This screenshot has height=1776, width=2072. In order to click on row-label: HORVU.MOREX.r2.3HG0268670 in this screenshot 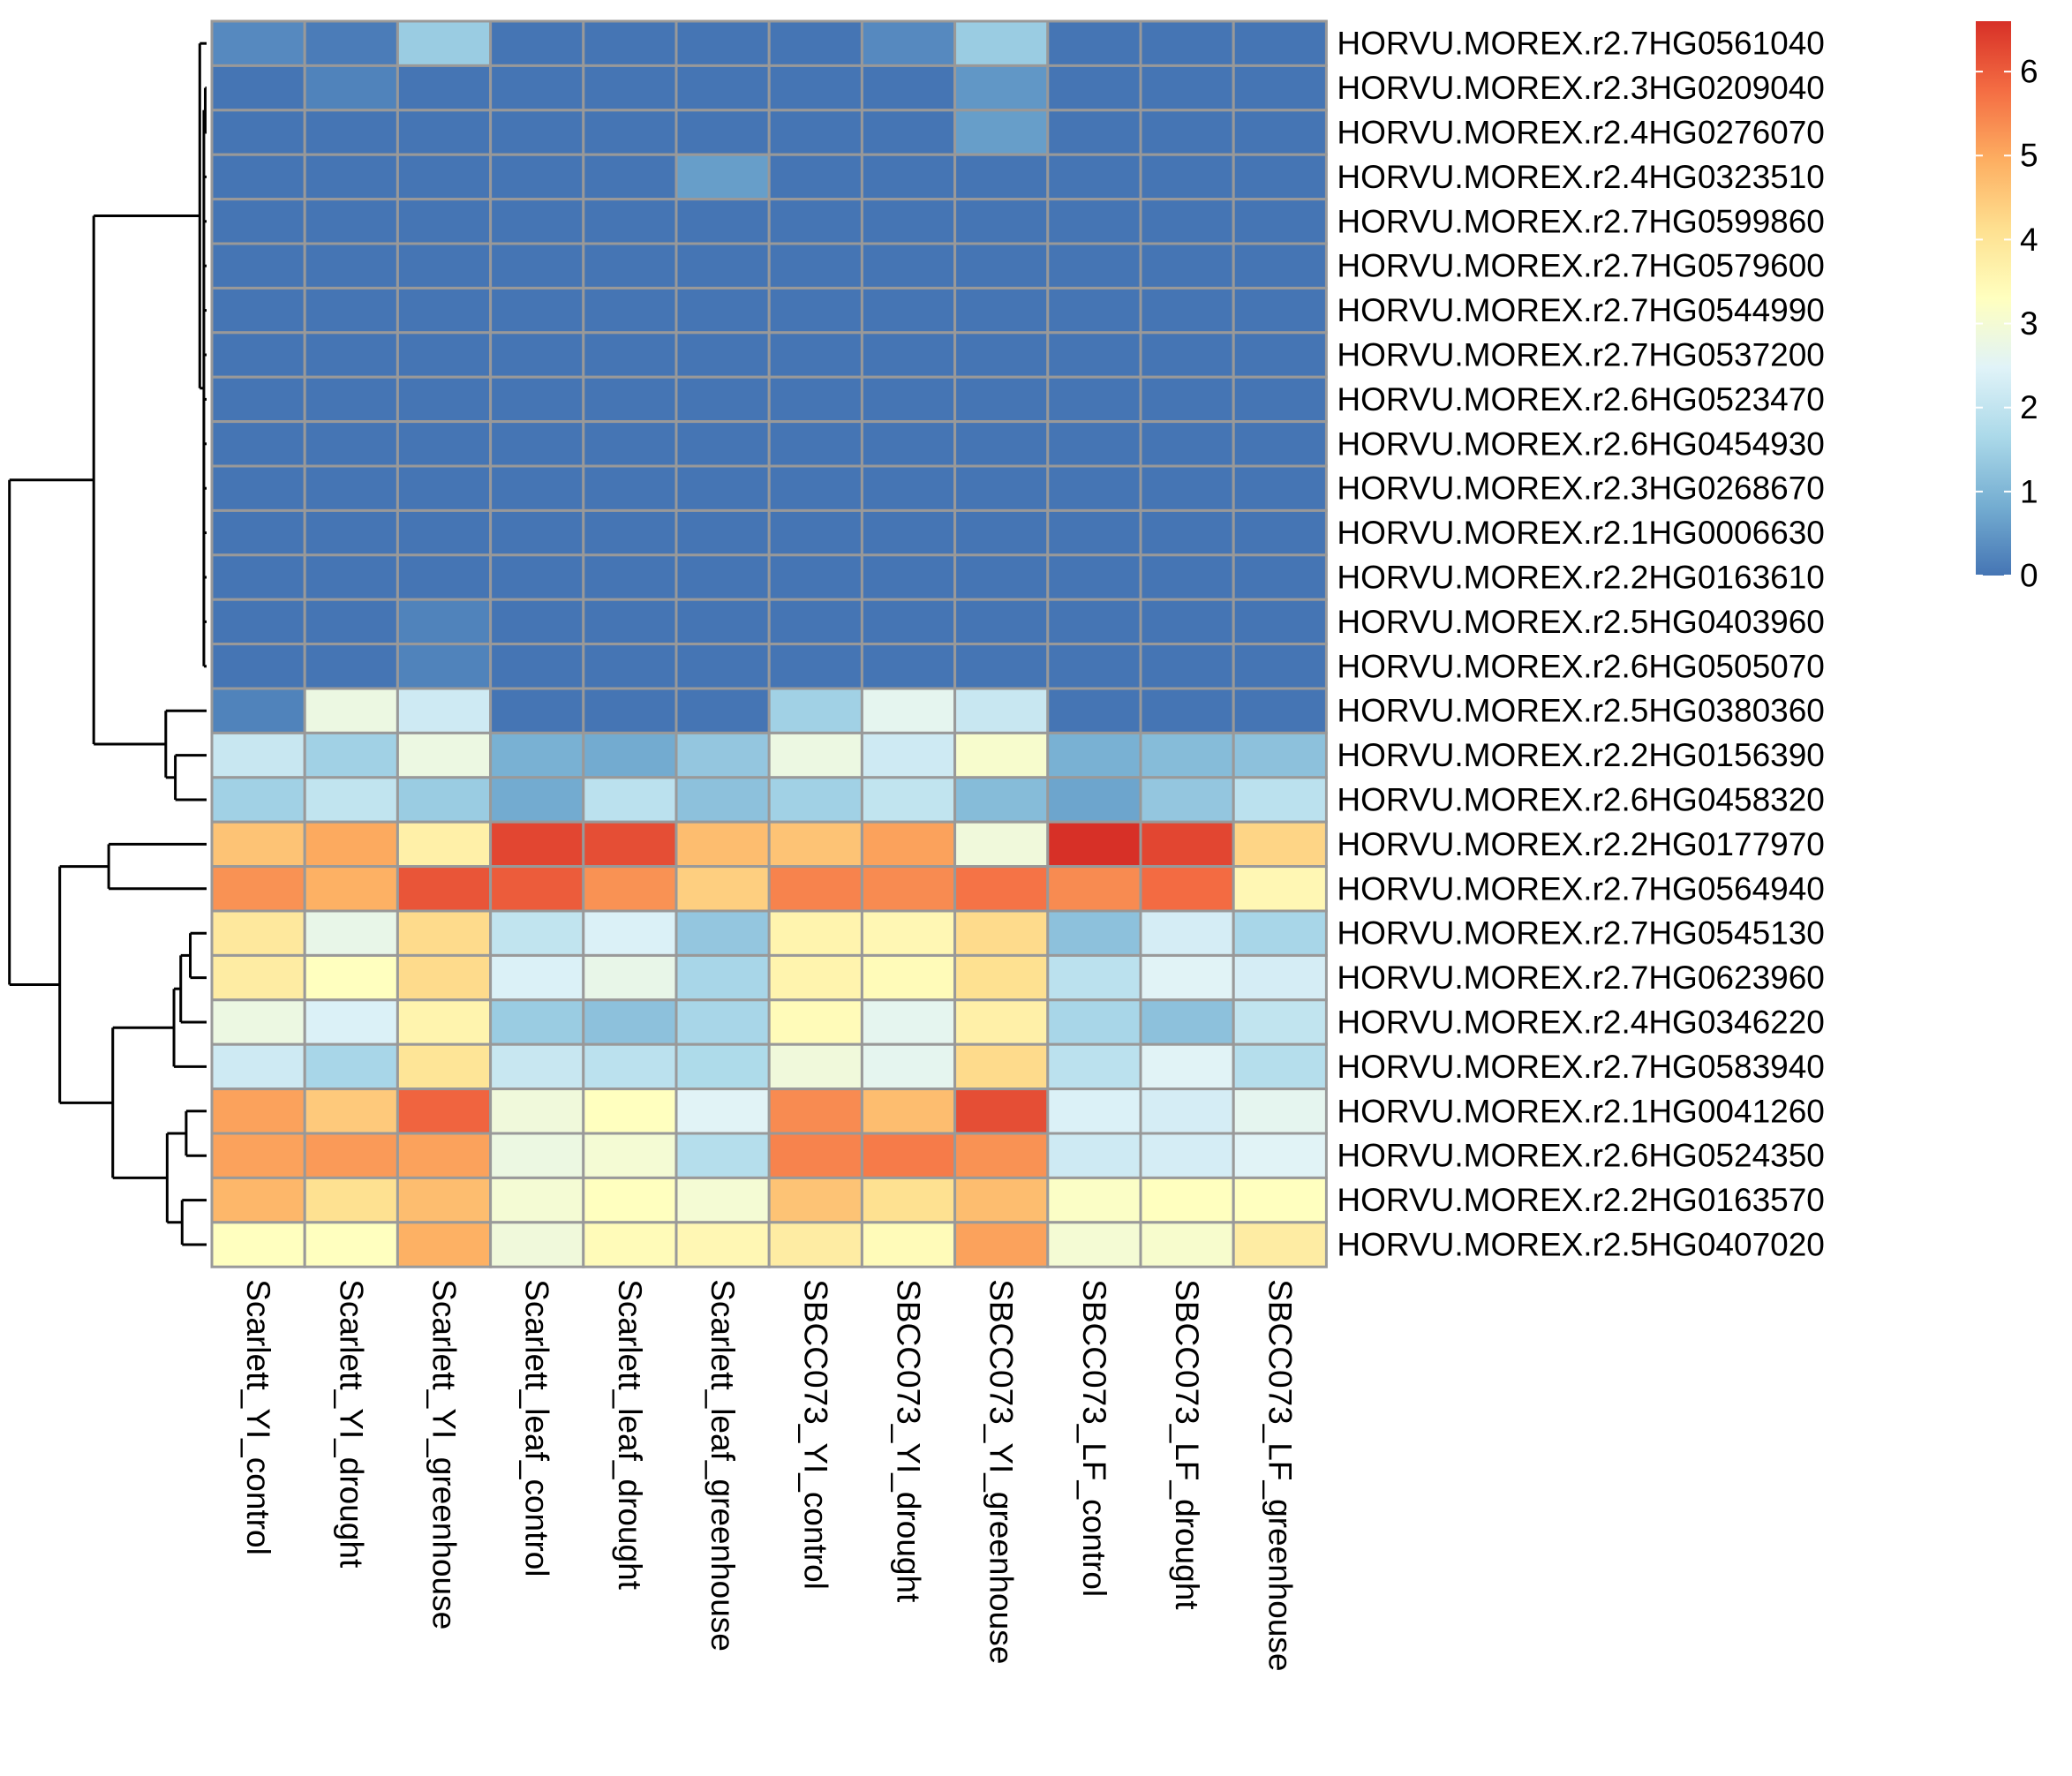, I will do `click(1580, 488)`.